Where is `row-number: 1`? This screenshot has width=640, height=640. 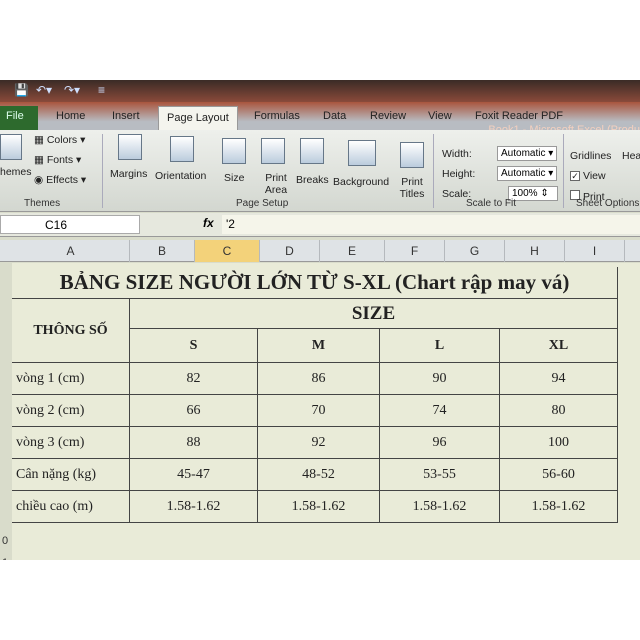
row-number: 1 is located at coordinates (5, 558).